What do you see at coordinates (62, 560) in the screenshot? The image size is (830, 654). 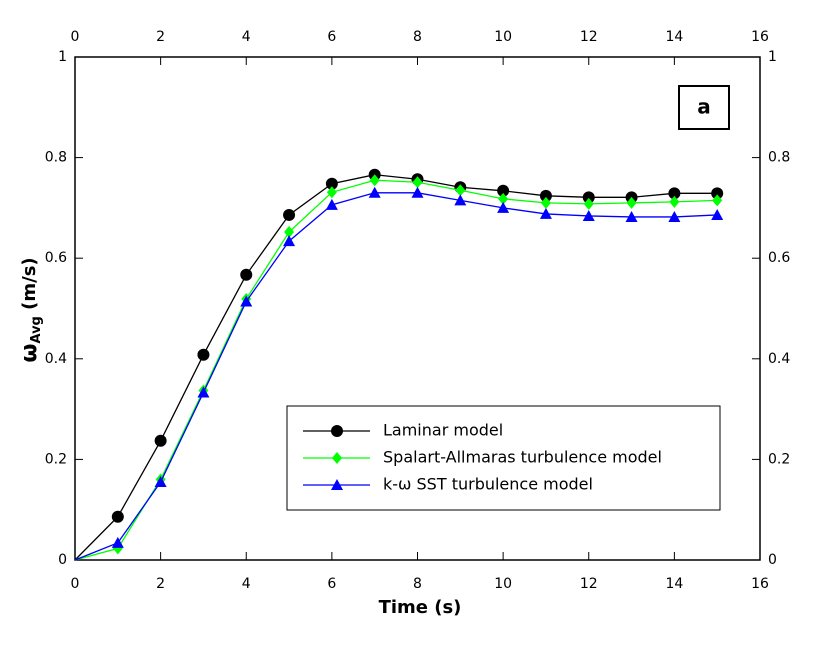 I see `y-tick-label: 0` at bounding box center [62, 560].